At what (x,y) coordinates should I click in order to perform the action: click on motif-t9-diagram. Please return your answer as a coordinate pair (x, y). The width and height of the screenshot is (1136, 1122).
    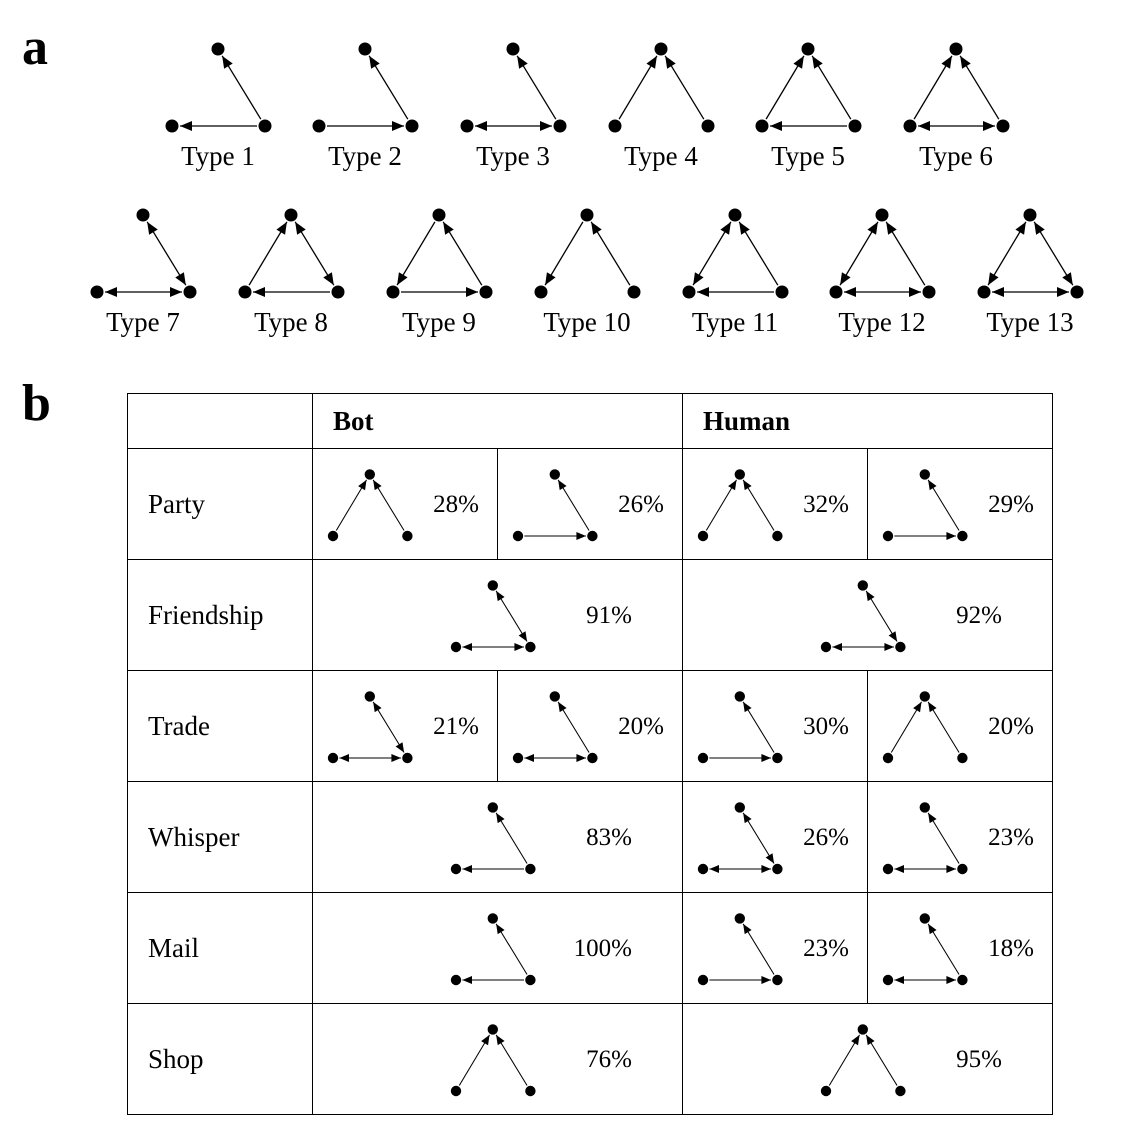
    Looking at the image, I should click on (439, 253).